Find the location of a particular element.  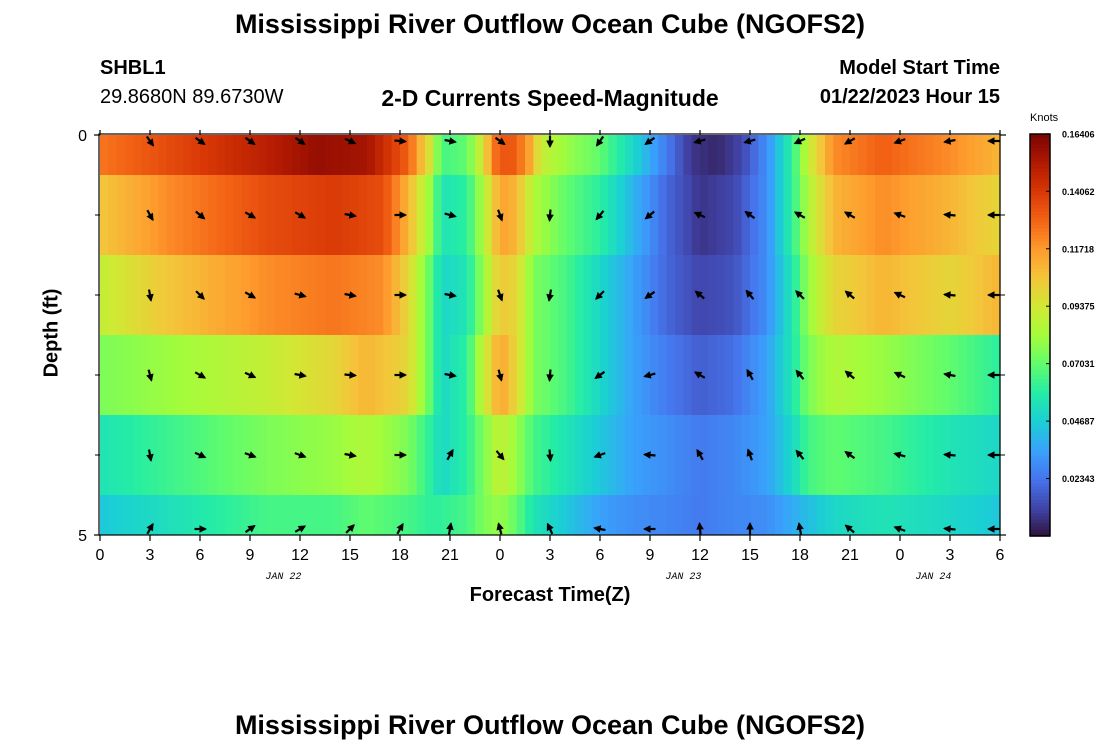

x-tick-label: 3 is located at coordinates (550, 555).